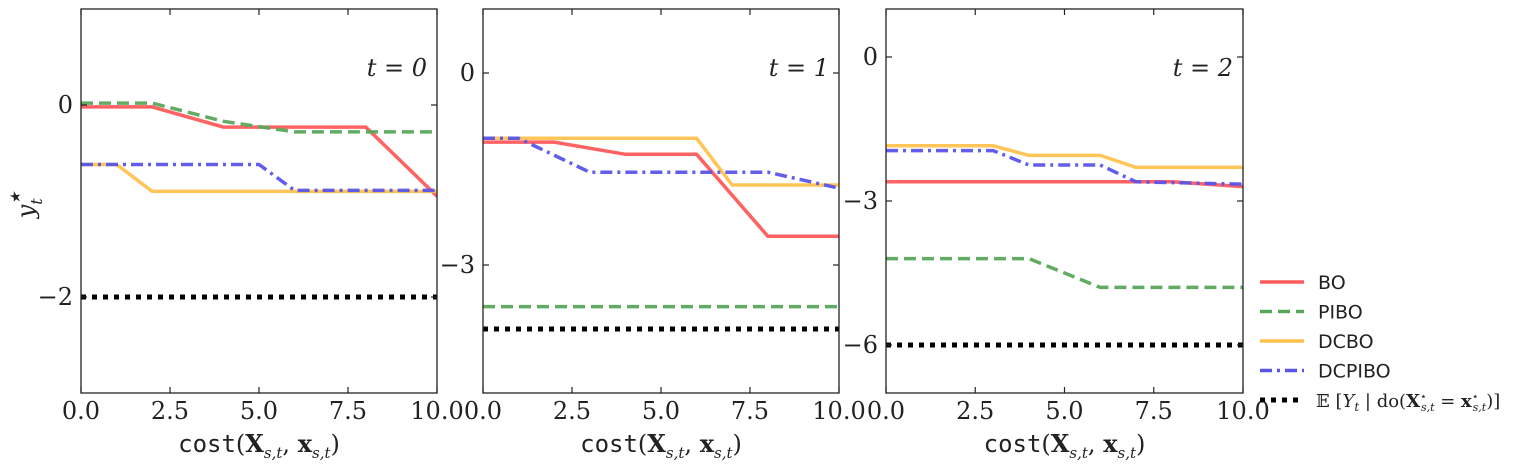 The image size is (1535, 468). I want to click on panel-title: t = 0, so click(397, 68).